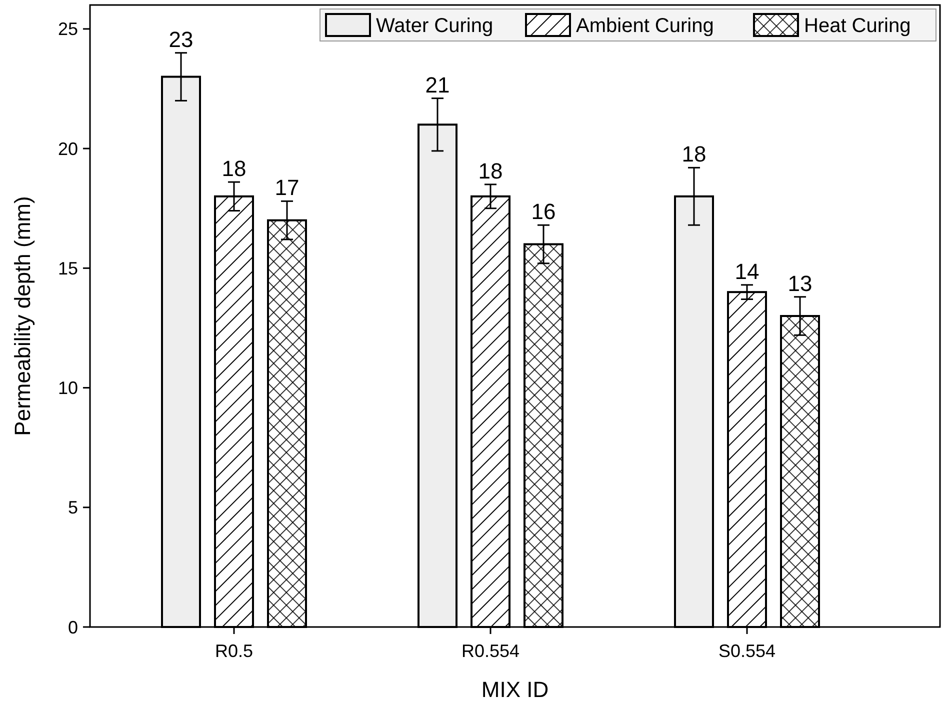  I want to click on data-label: 23, so click(181, 39).